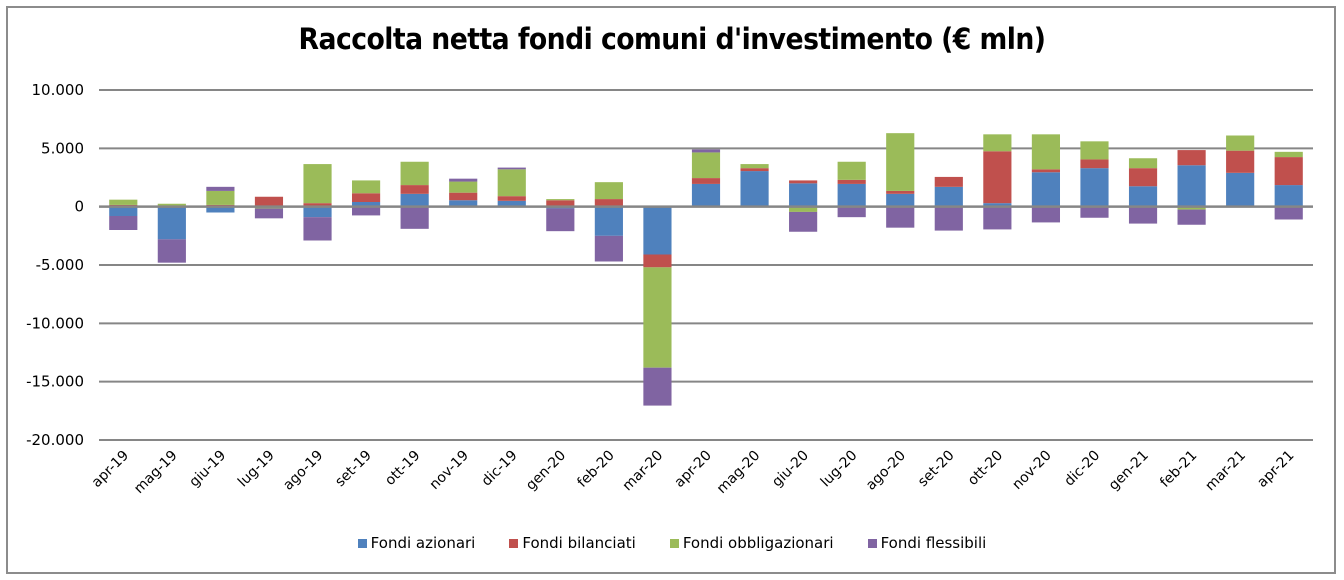 The image size is (1344, 580). I want to click on y-tick-label: 10.000, so click(58, 90).